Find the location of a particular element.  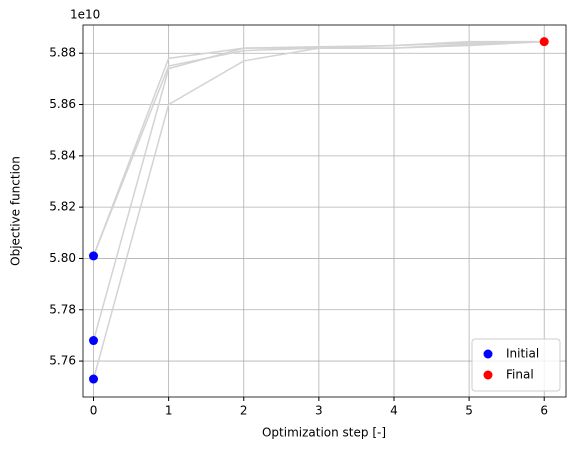

x-tick-label: 5 is located at coordinates (469, 411).